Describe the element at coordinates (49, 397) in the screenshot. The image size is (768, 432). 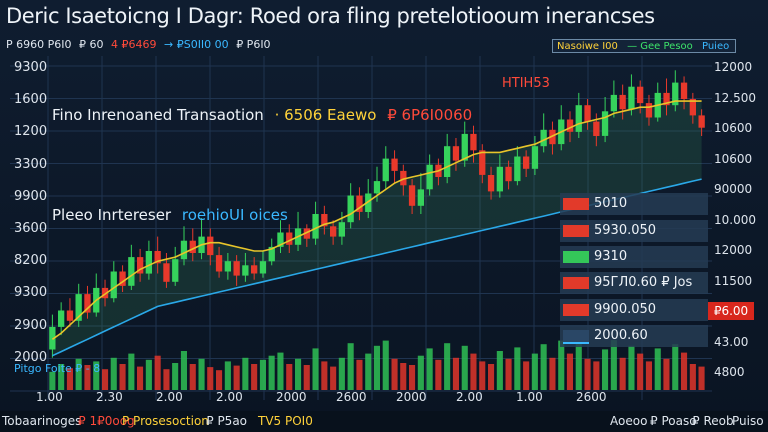
I see `x-tick-label: 1.00` at that location.